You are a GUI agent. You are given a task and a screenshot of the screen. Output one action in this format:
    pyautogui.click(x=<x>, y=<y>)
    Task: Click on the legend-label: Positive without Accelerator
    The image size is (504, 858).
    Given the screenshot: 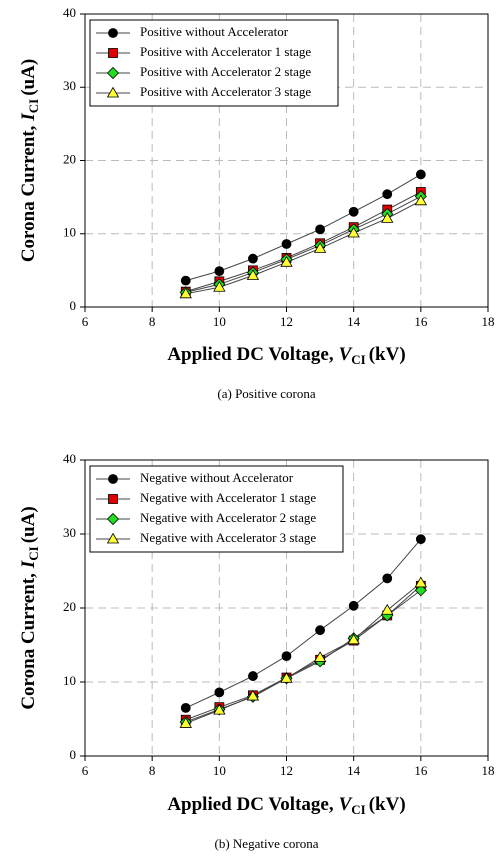 What is the action you would take?
    pyautogui.click(x=214, y=31)
    